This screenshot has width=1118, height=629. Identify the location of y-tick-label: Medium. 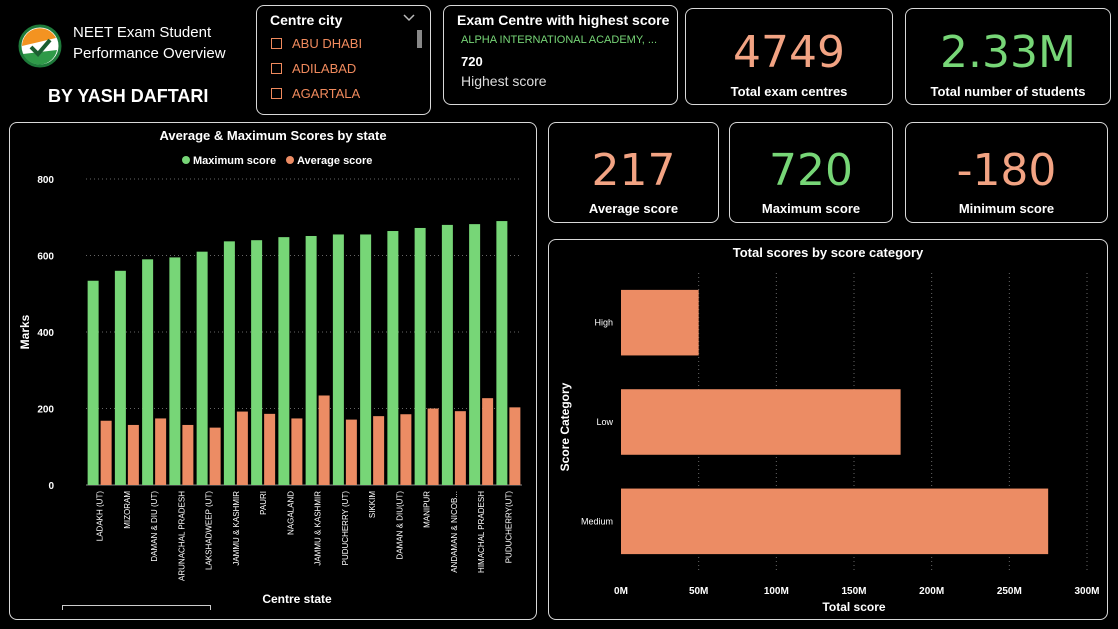
(597, 521).